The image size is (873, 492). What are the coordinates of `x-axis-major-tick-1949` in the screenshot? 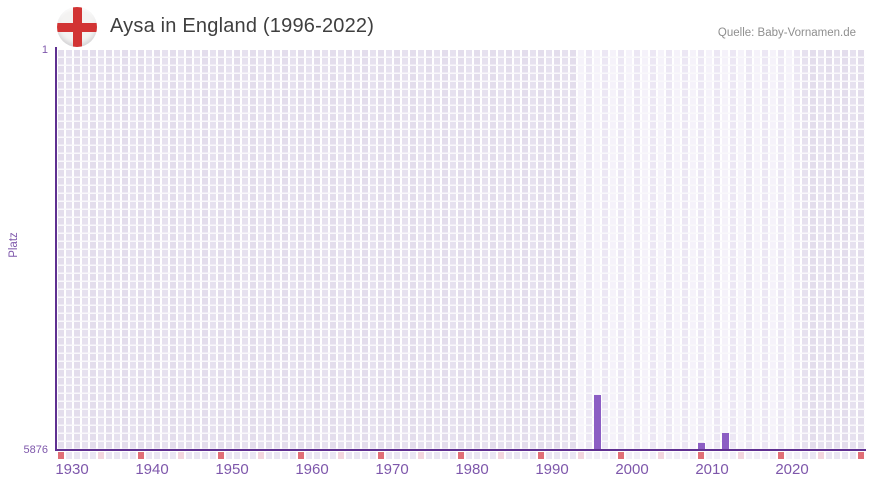 It's located at (221, 455).